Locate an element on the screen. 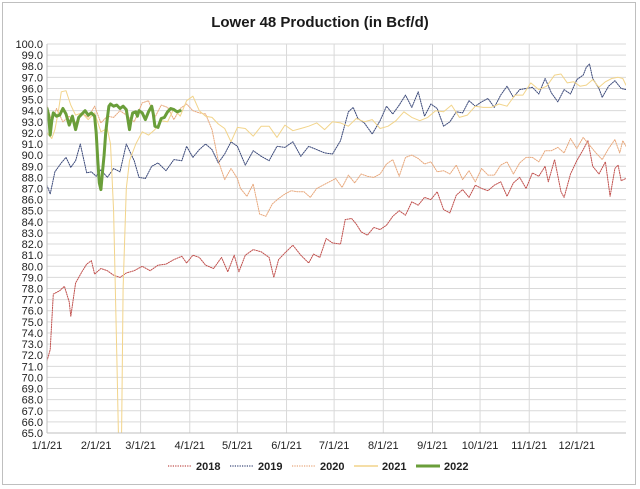 The height and width of the screenshot is (489, 640). y-tick-label: 90.0 is located at coordinates (32, 156).